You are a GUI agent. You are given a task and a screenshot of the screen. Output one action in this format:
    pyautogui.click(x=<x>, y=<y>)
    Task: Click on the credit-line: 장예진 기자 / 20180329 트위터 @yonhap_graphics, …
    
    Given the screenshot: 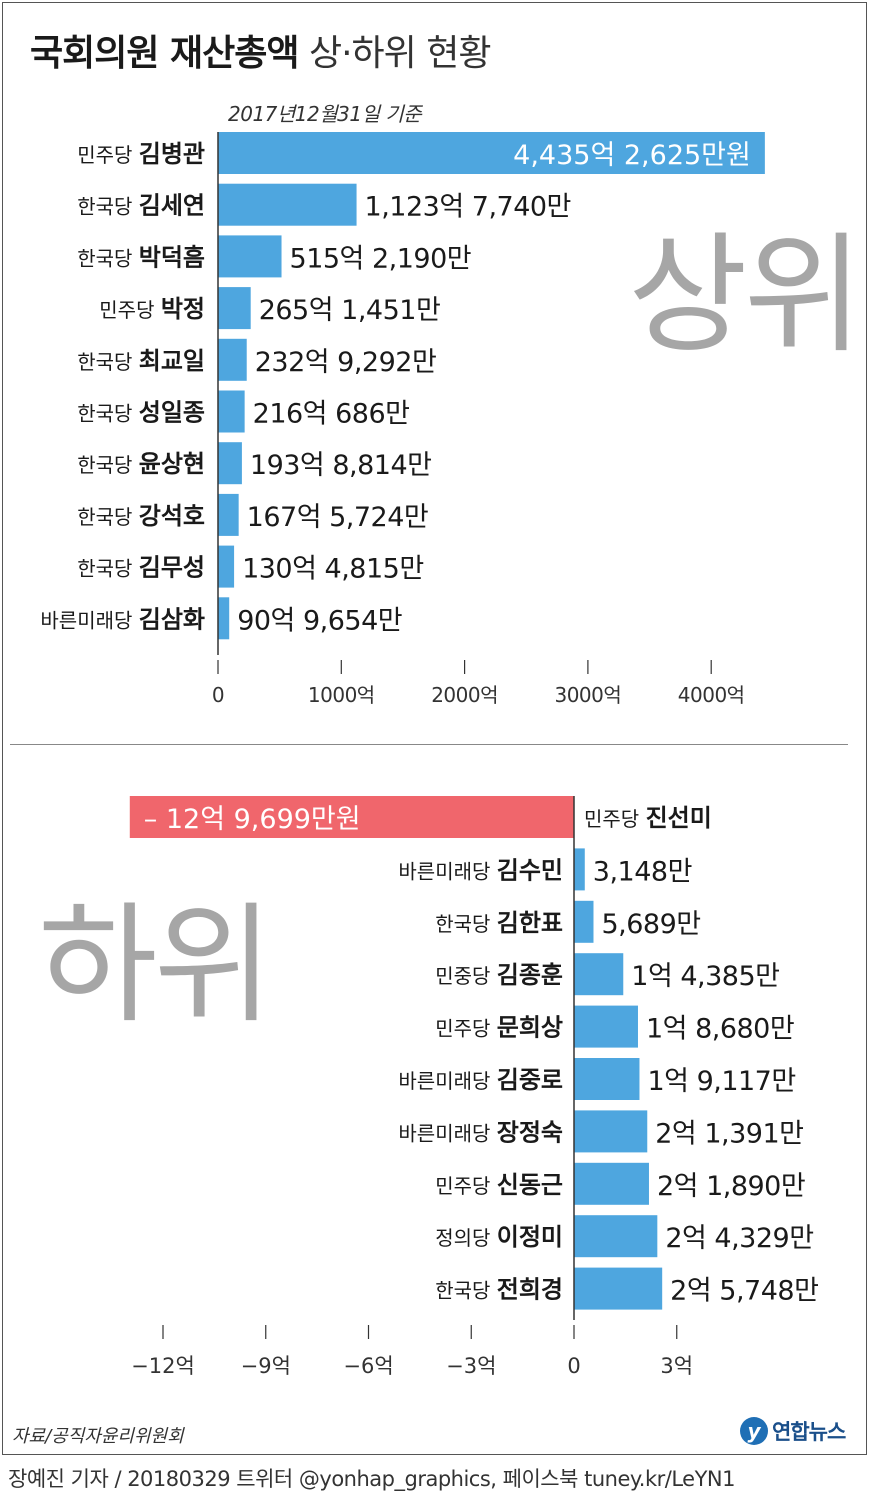 What is the action you would take?
    pyautogui.click(x=372, y=1479)
    